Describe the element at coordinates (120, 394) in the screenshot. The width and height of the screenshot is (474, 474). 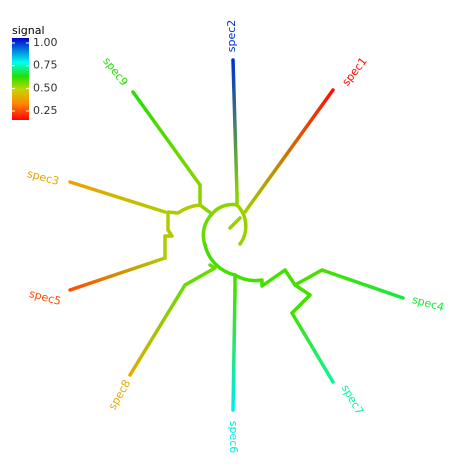
I see `tip-label: spec8` at that location.